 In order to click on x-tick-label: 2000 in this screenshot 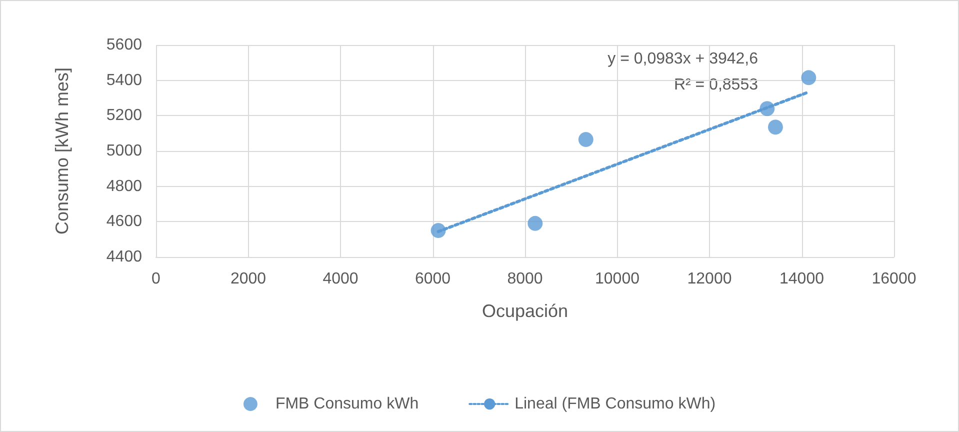, I will do `click(248, 279)`.